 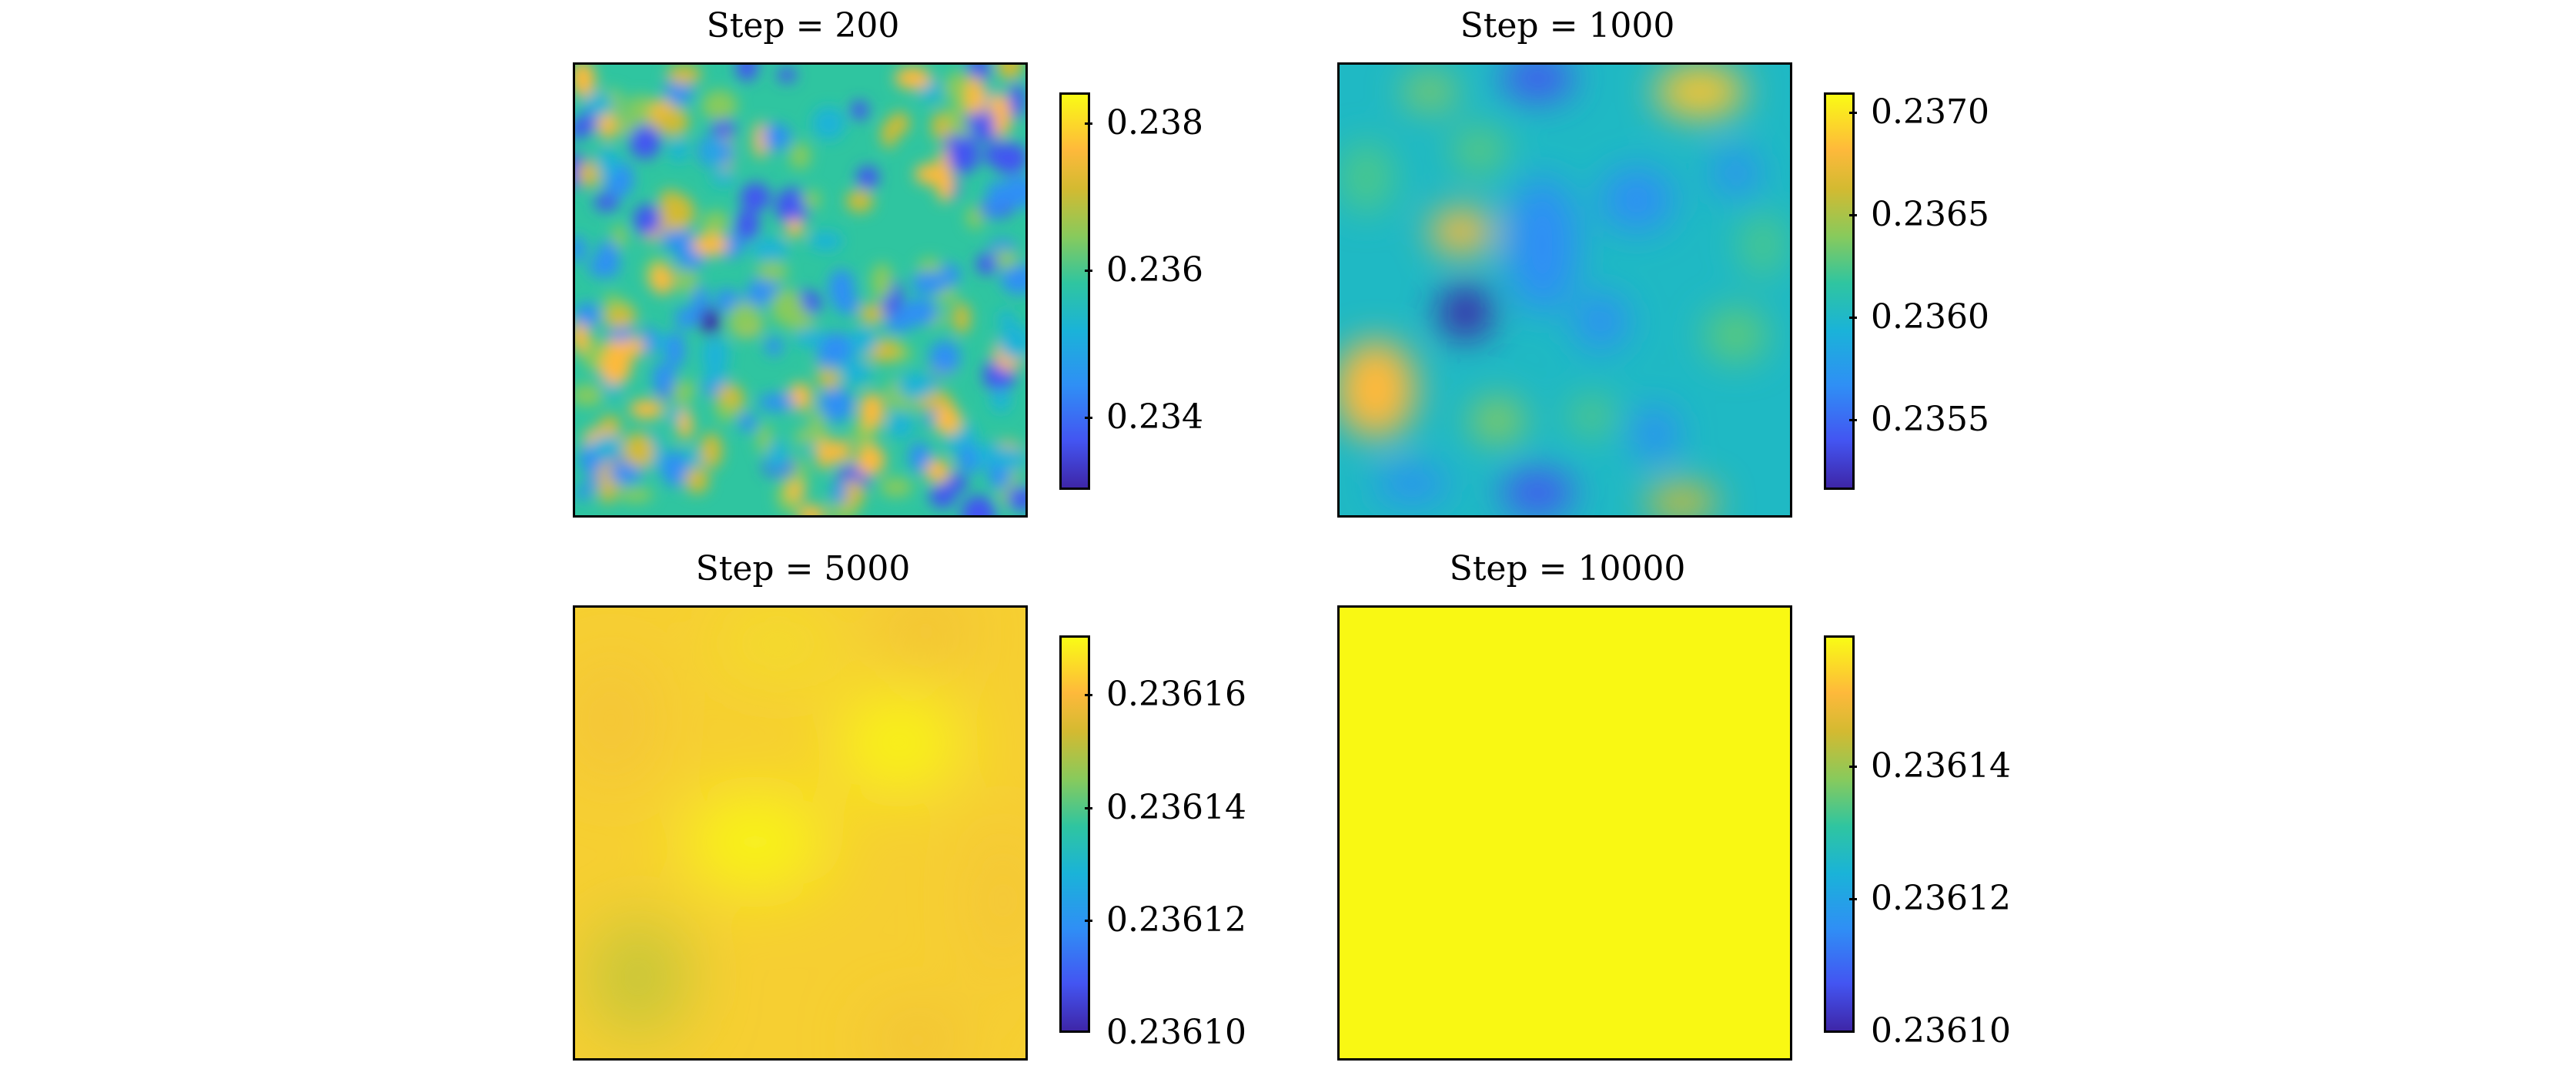 What do you see at coordinates (1918, 843) in the screenshot?
I see `colorbar-step-10000: 0.23614 0.23612 0.23610` at bounding box center [1918, 843].